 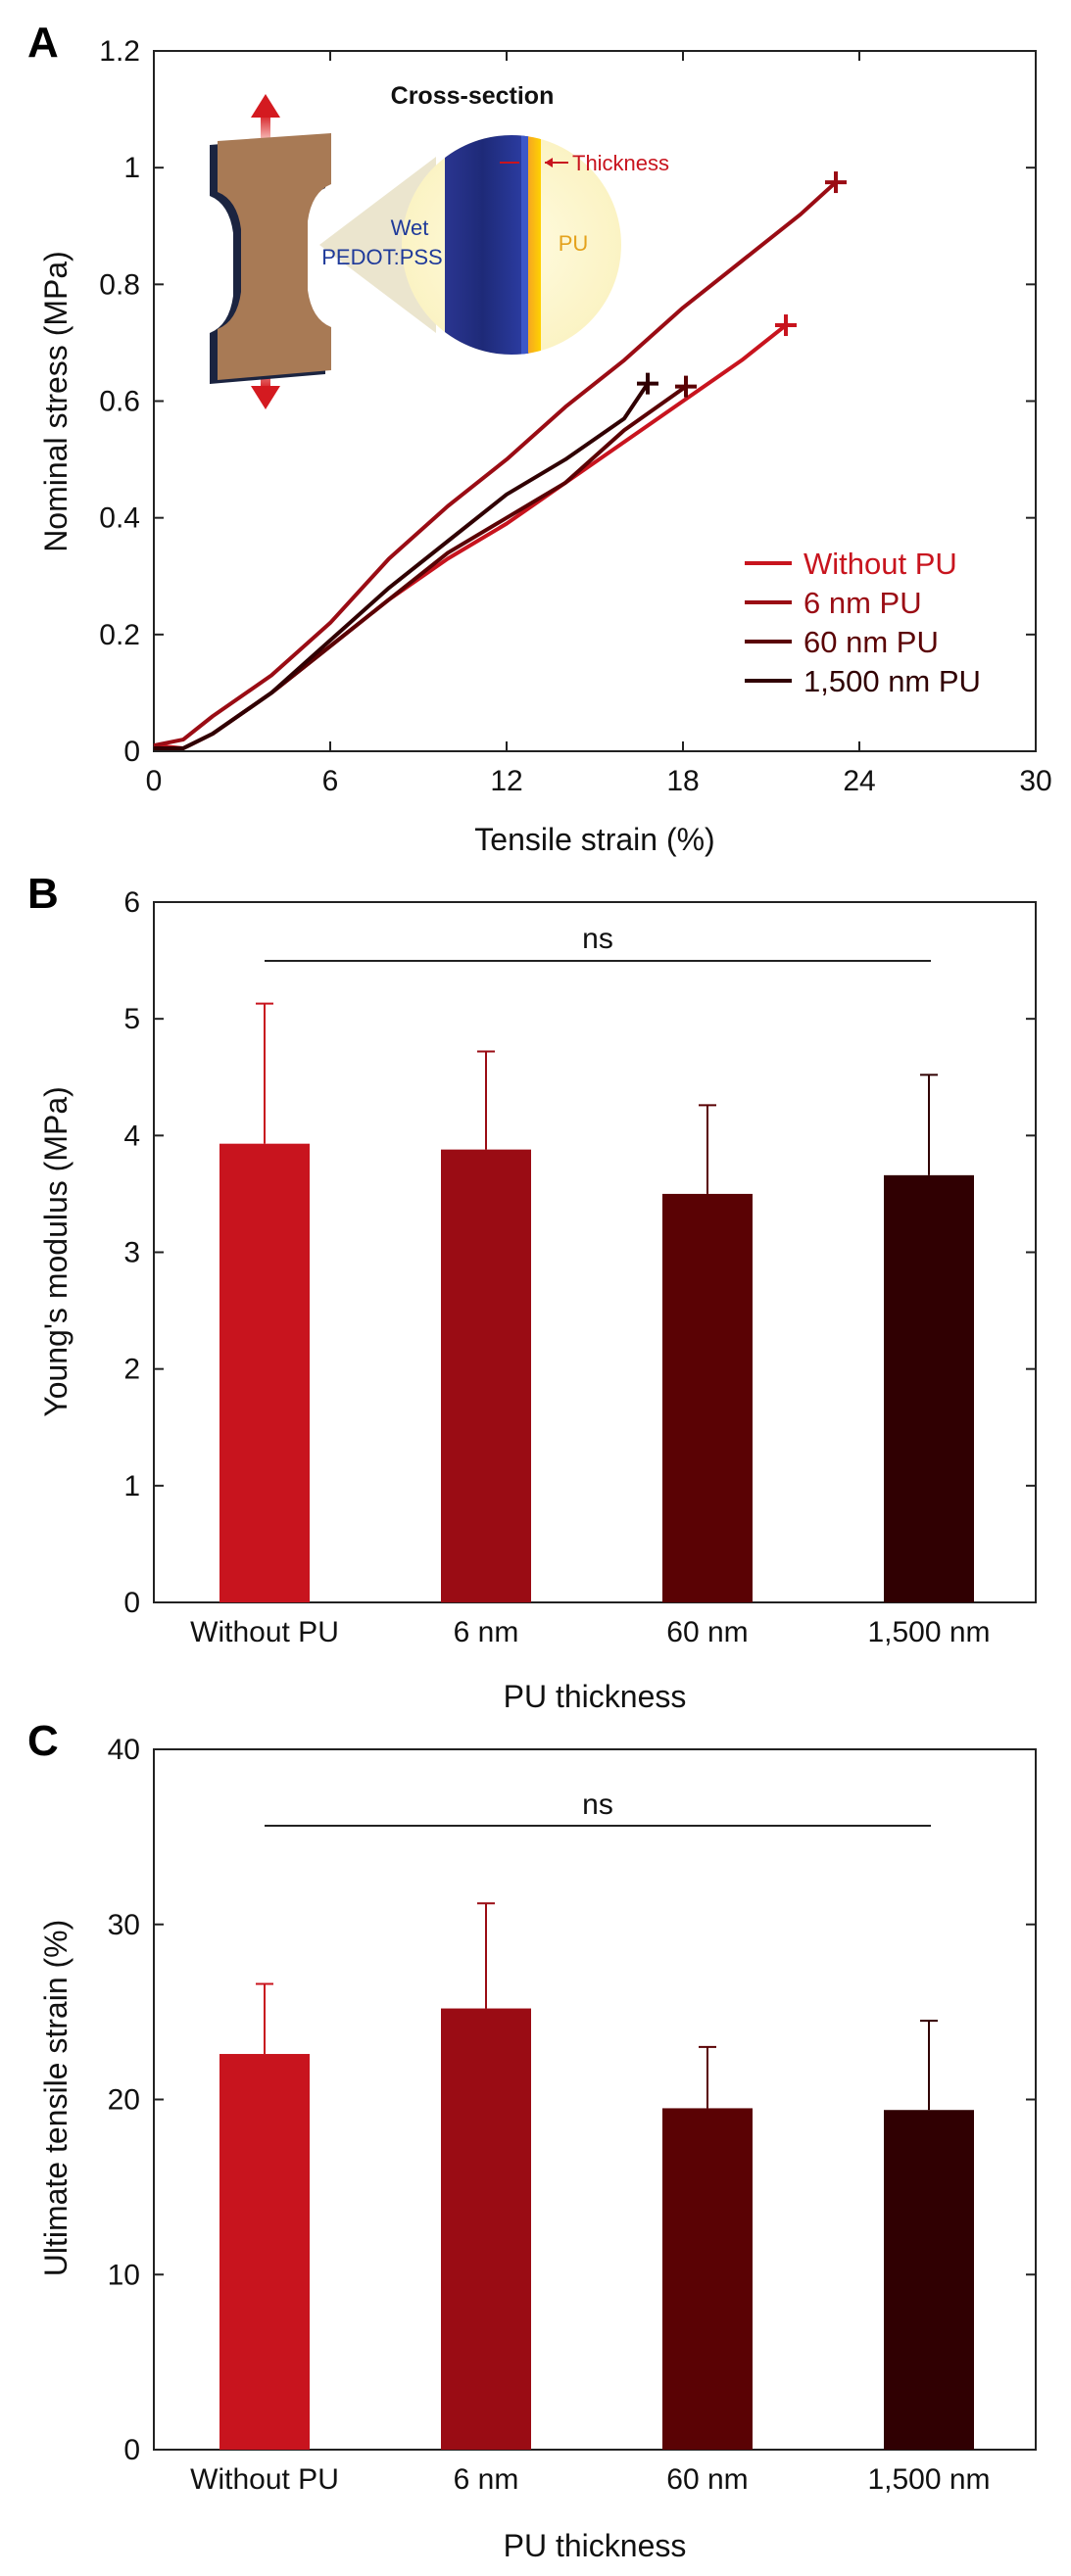 I want to click on panel-a-y-tick-label: 1.2, so click(x=119, y=52).